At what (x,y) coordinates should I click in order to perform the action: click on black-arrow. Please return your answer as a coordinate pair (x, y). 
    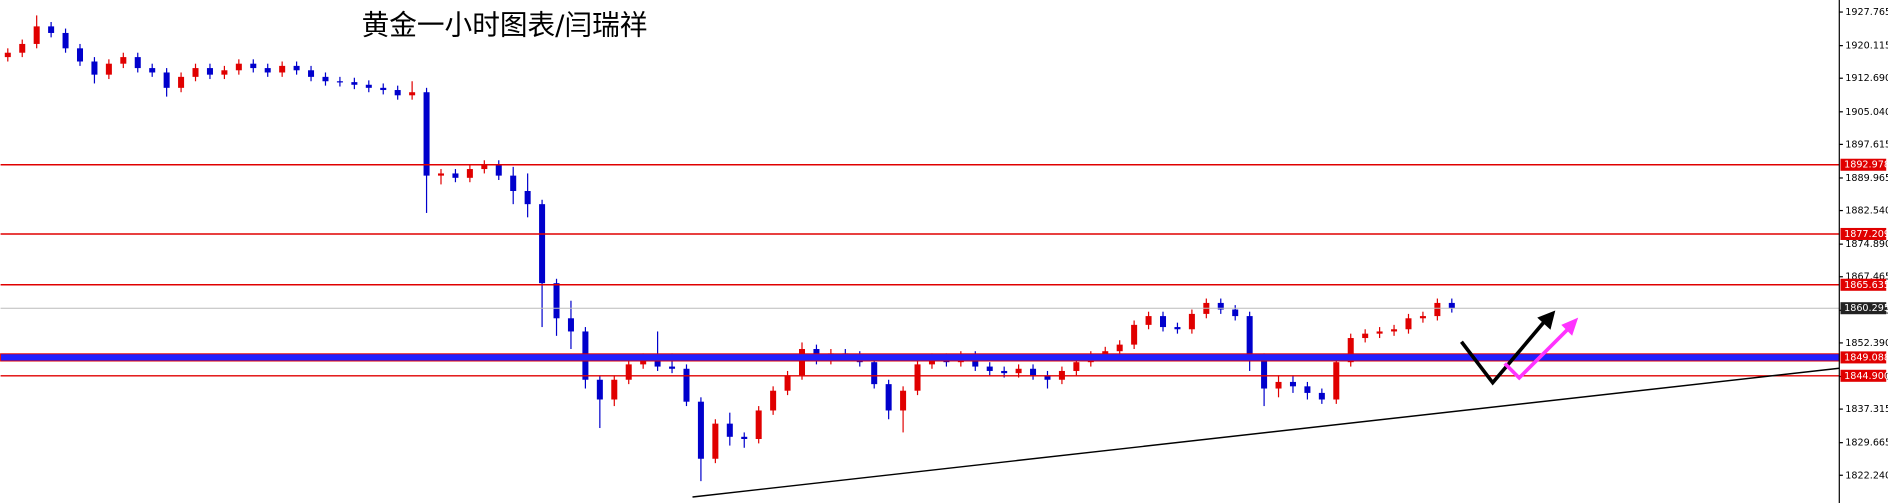
    Looking at the image, I should click on (1508, 348).